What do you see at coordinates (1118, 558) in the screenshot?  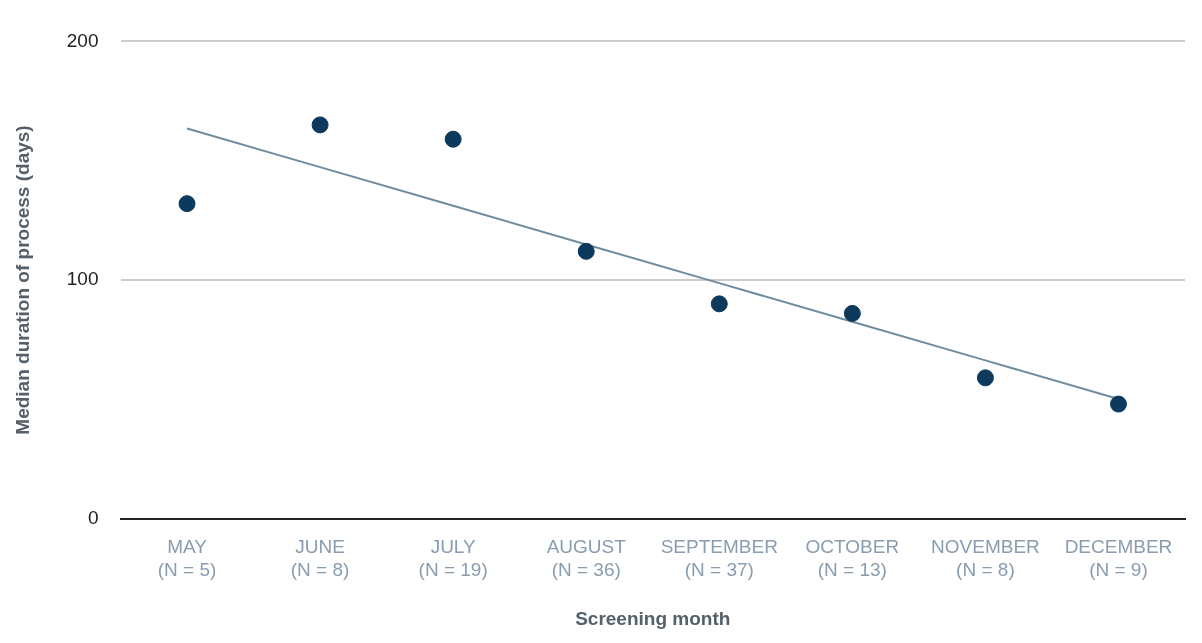 I see `x-tick-label: DECEMBER (N = 9)` at bounding box center [1118, 558].